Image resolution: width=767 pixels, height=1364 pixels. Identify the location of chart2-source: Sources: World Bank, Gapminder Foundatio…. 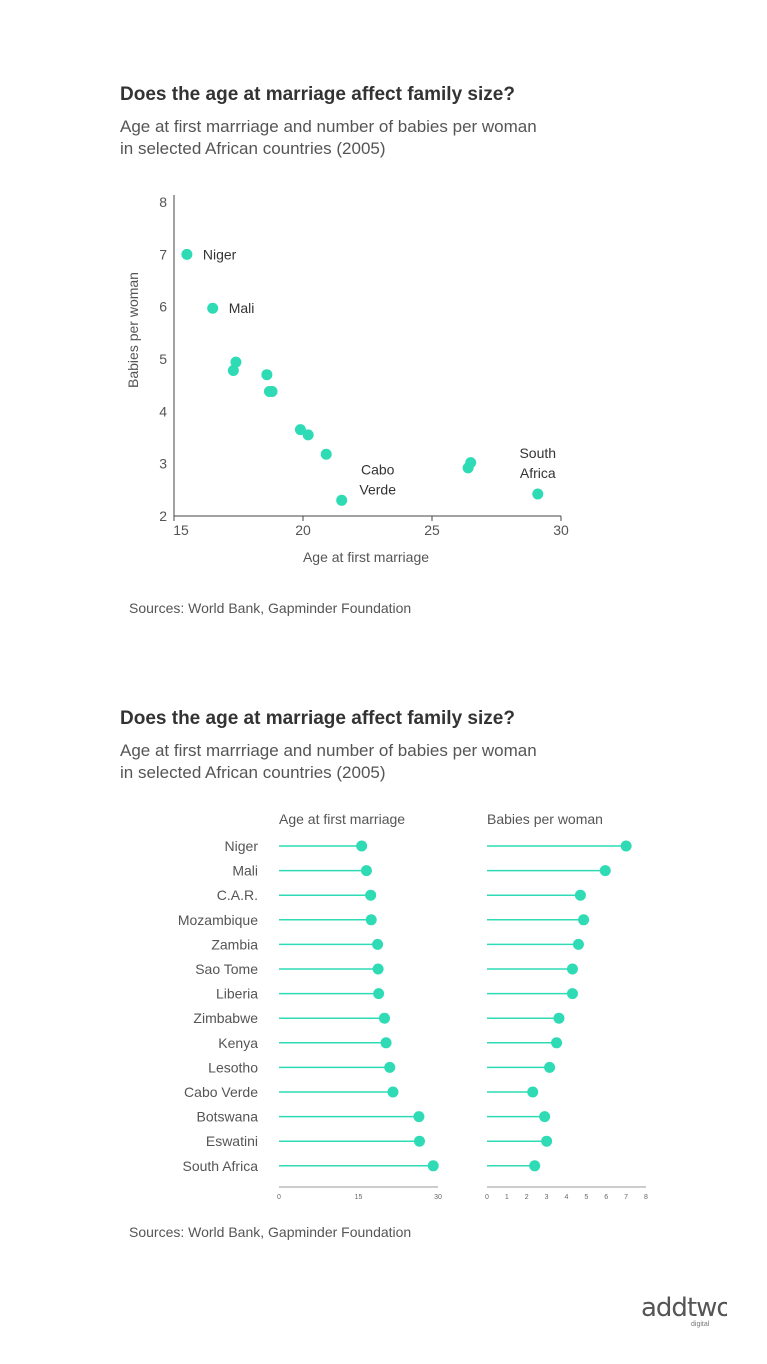
(270, 1232).